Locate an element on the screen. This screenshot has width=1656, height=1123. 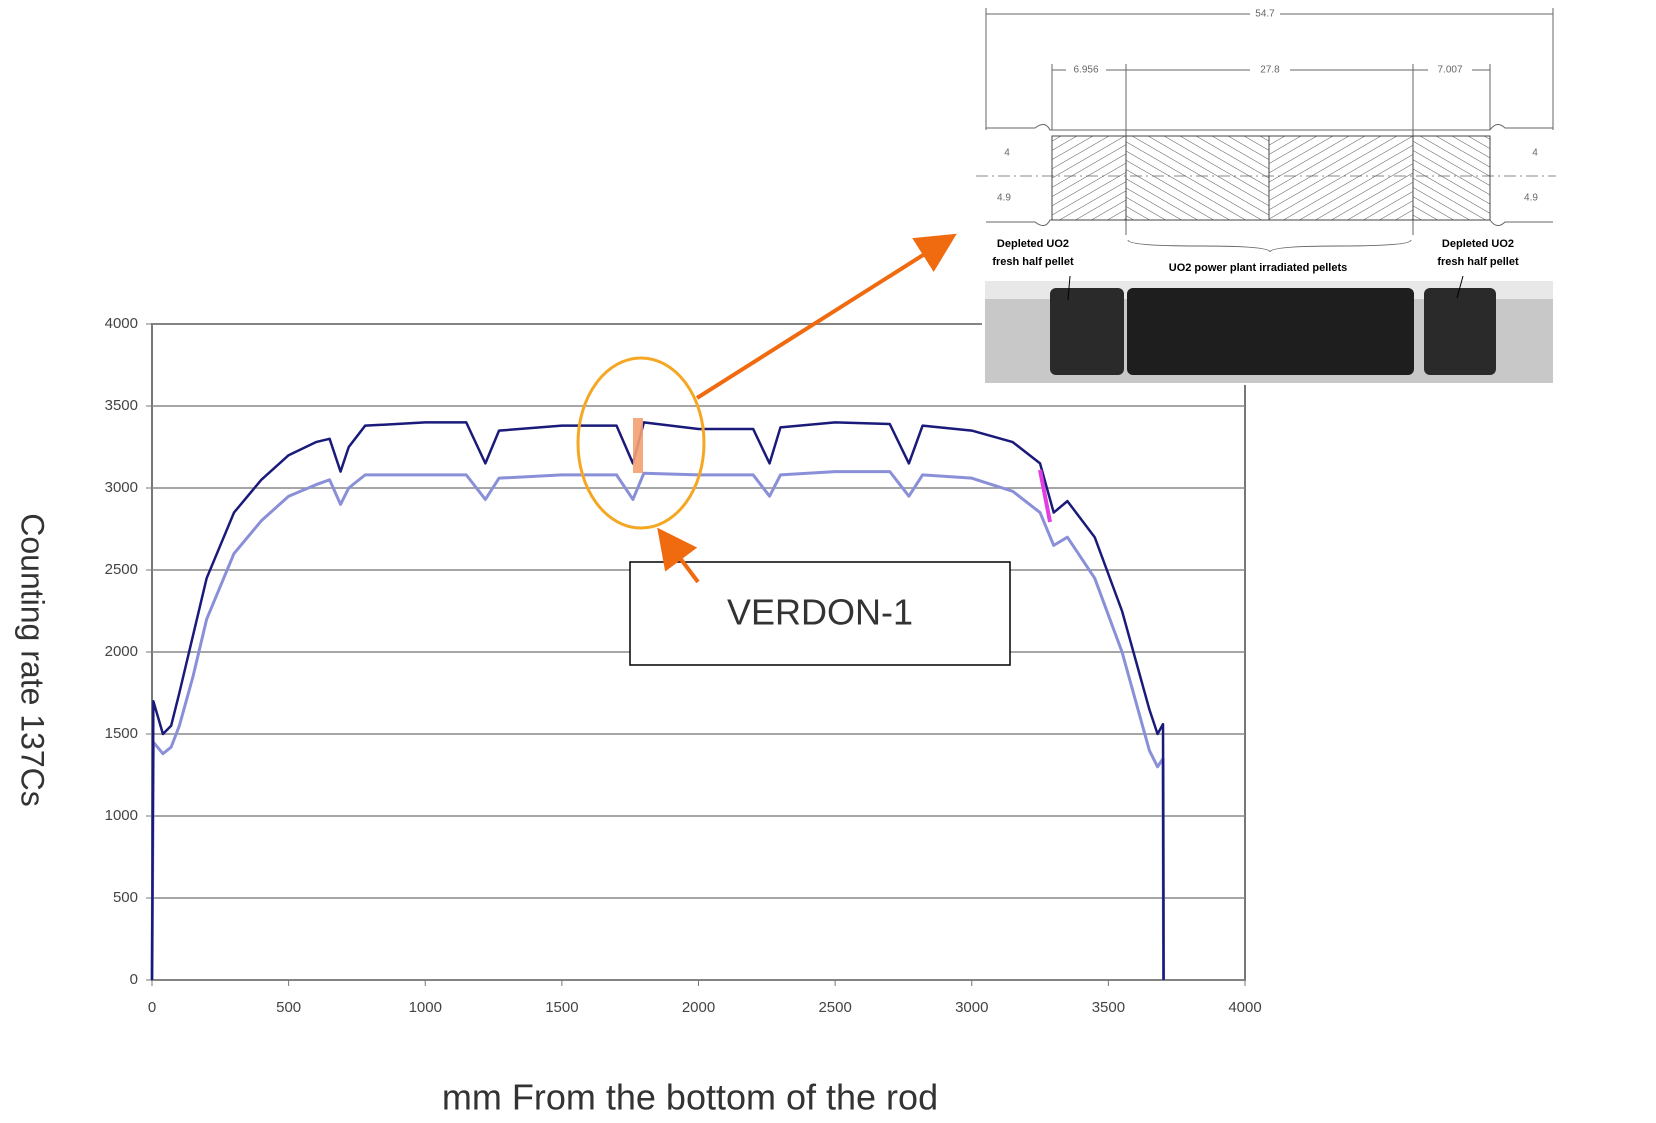
dim-label: 27.8 is located at coordinates (1270, 70).